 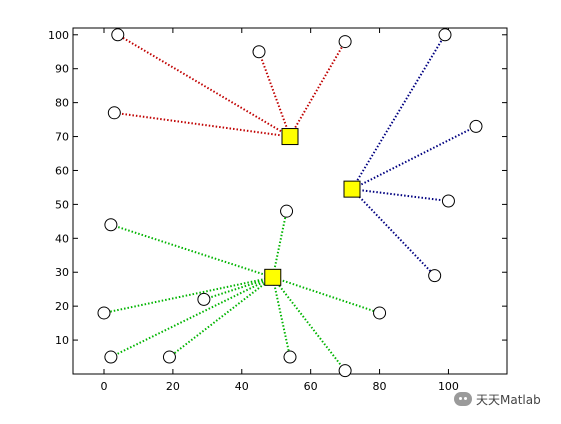 What do you see at coordinates (273, 277) in the screenshot?
I see `cluster-2-center` at bounding box center [273, 277].